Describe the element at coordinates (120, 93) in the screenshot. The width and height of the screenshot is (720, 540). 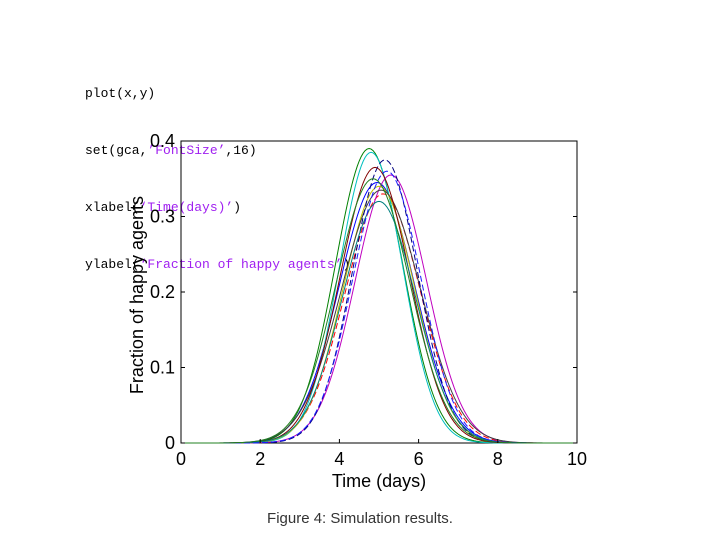
I see `code-line-plot: plot(x,y)` at that location.